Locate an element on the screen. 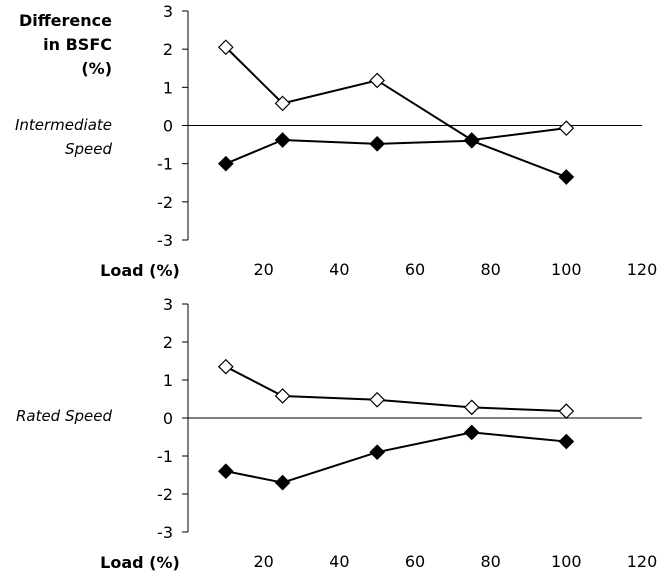 The image size is (664, 575). y-axis-title-line: (%) is located at coordinates (96, 68).